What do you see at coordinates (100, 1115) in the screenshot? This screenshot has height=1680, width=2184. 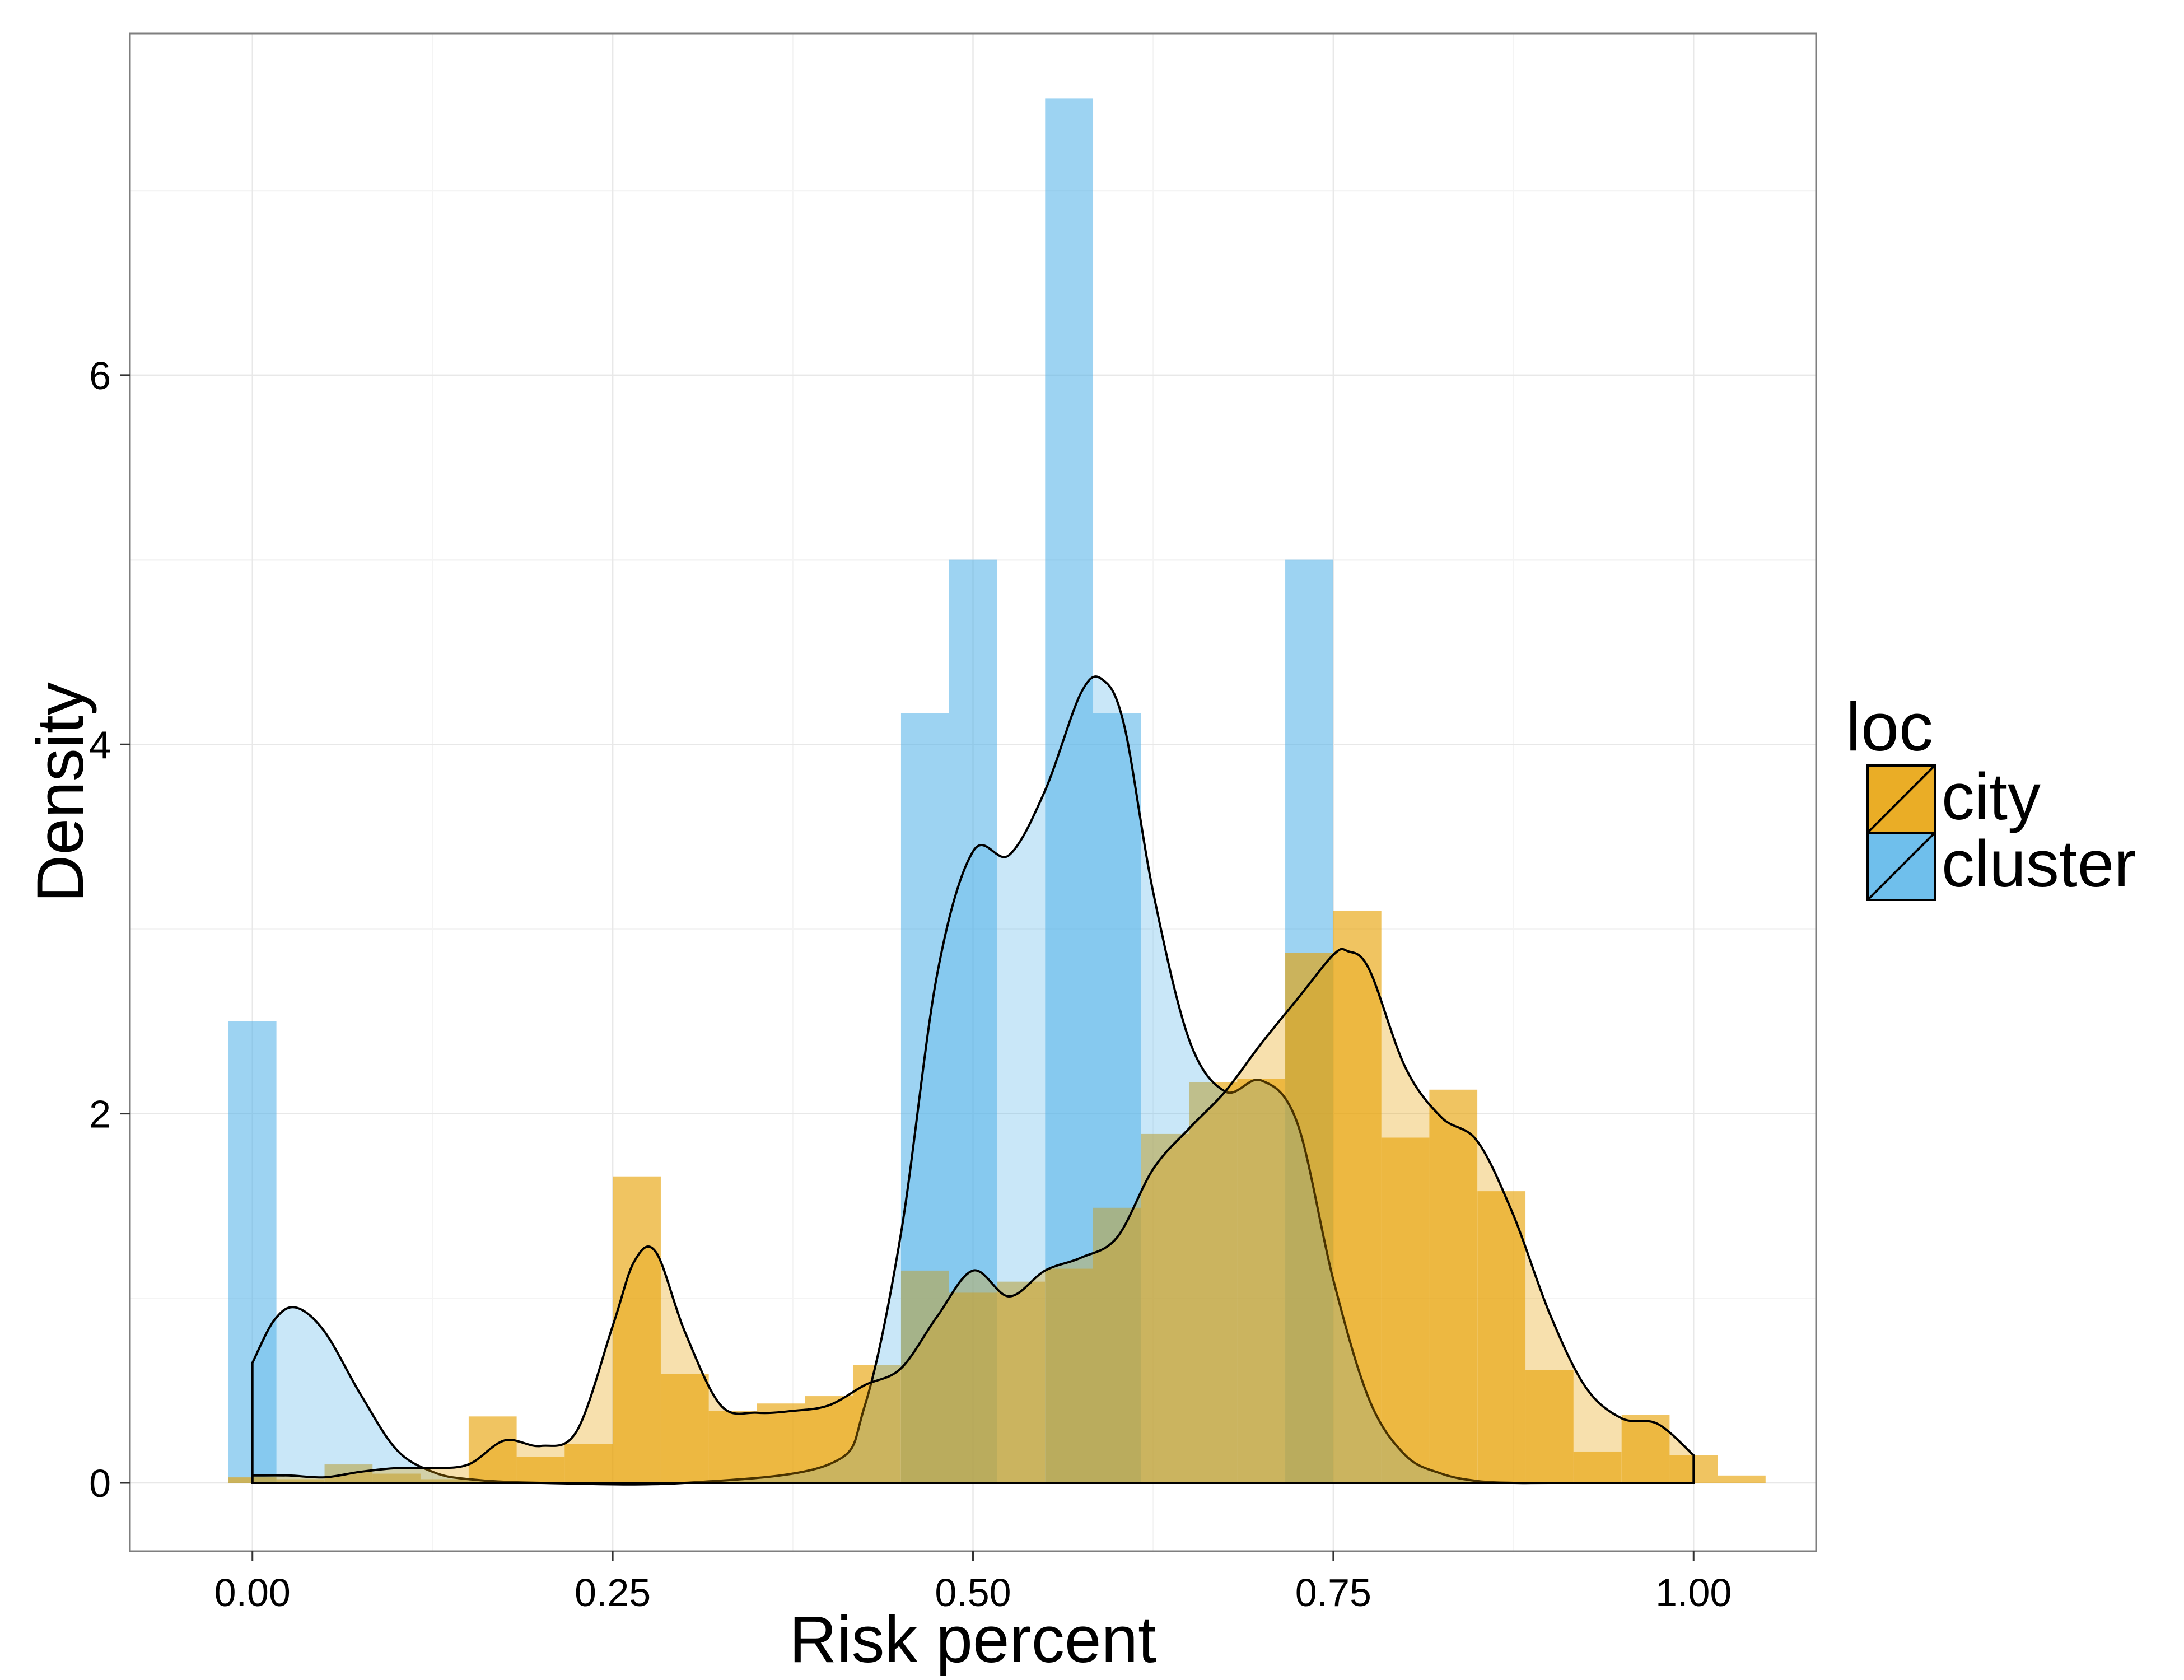 I see `y-tick-label: 2` at bounding box center [100, 1115].